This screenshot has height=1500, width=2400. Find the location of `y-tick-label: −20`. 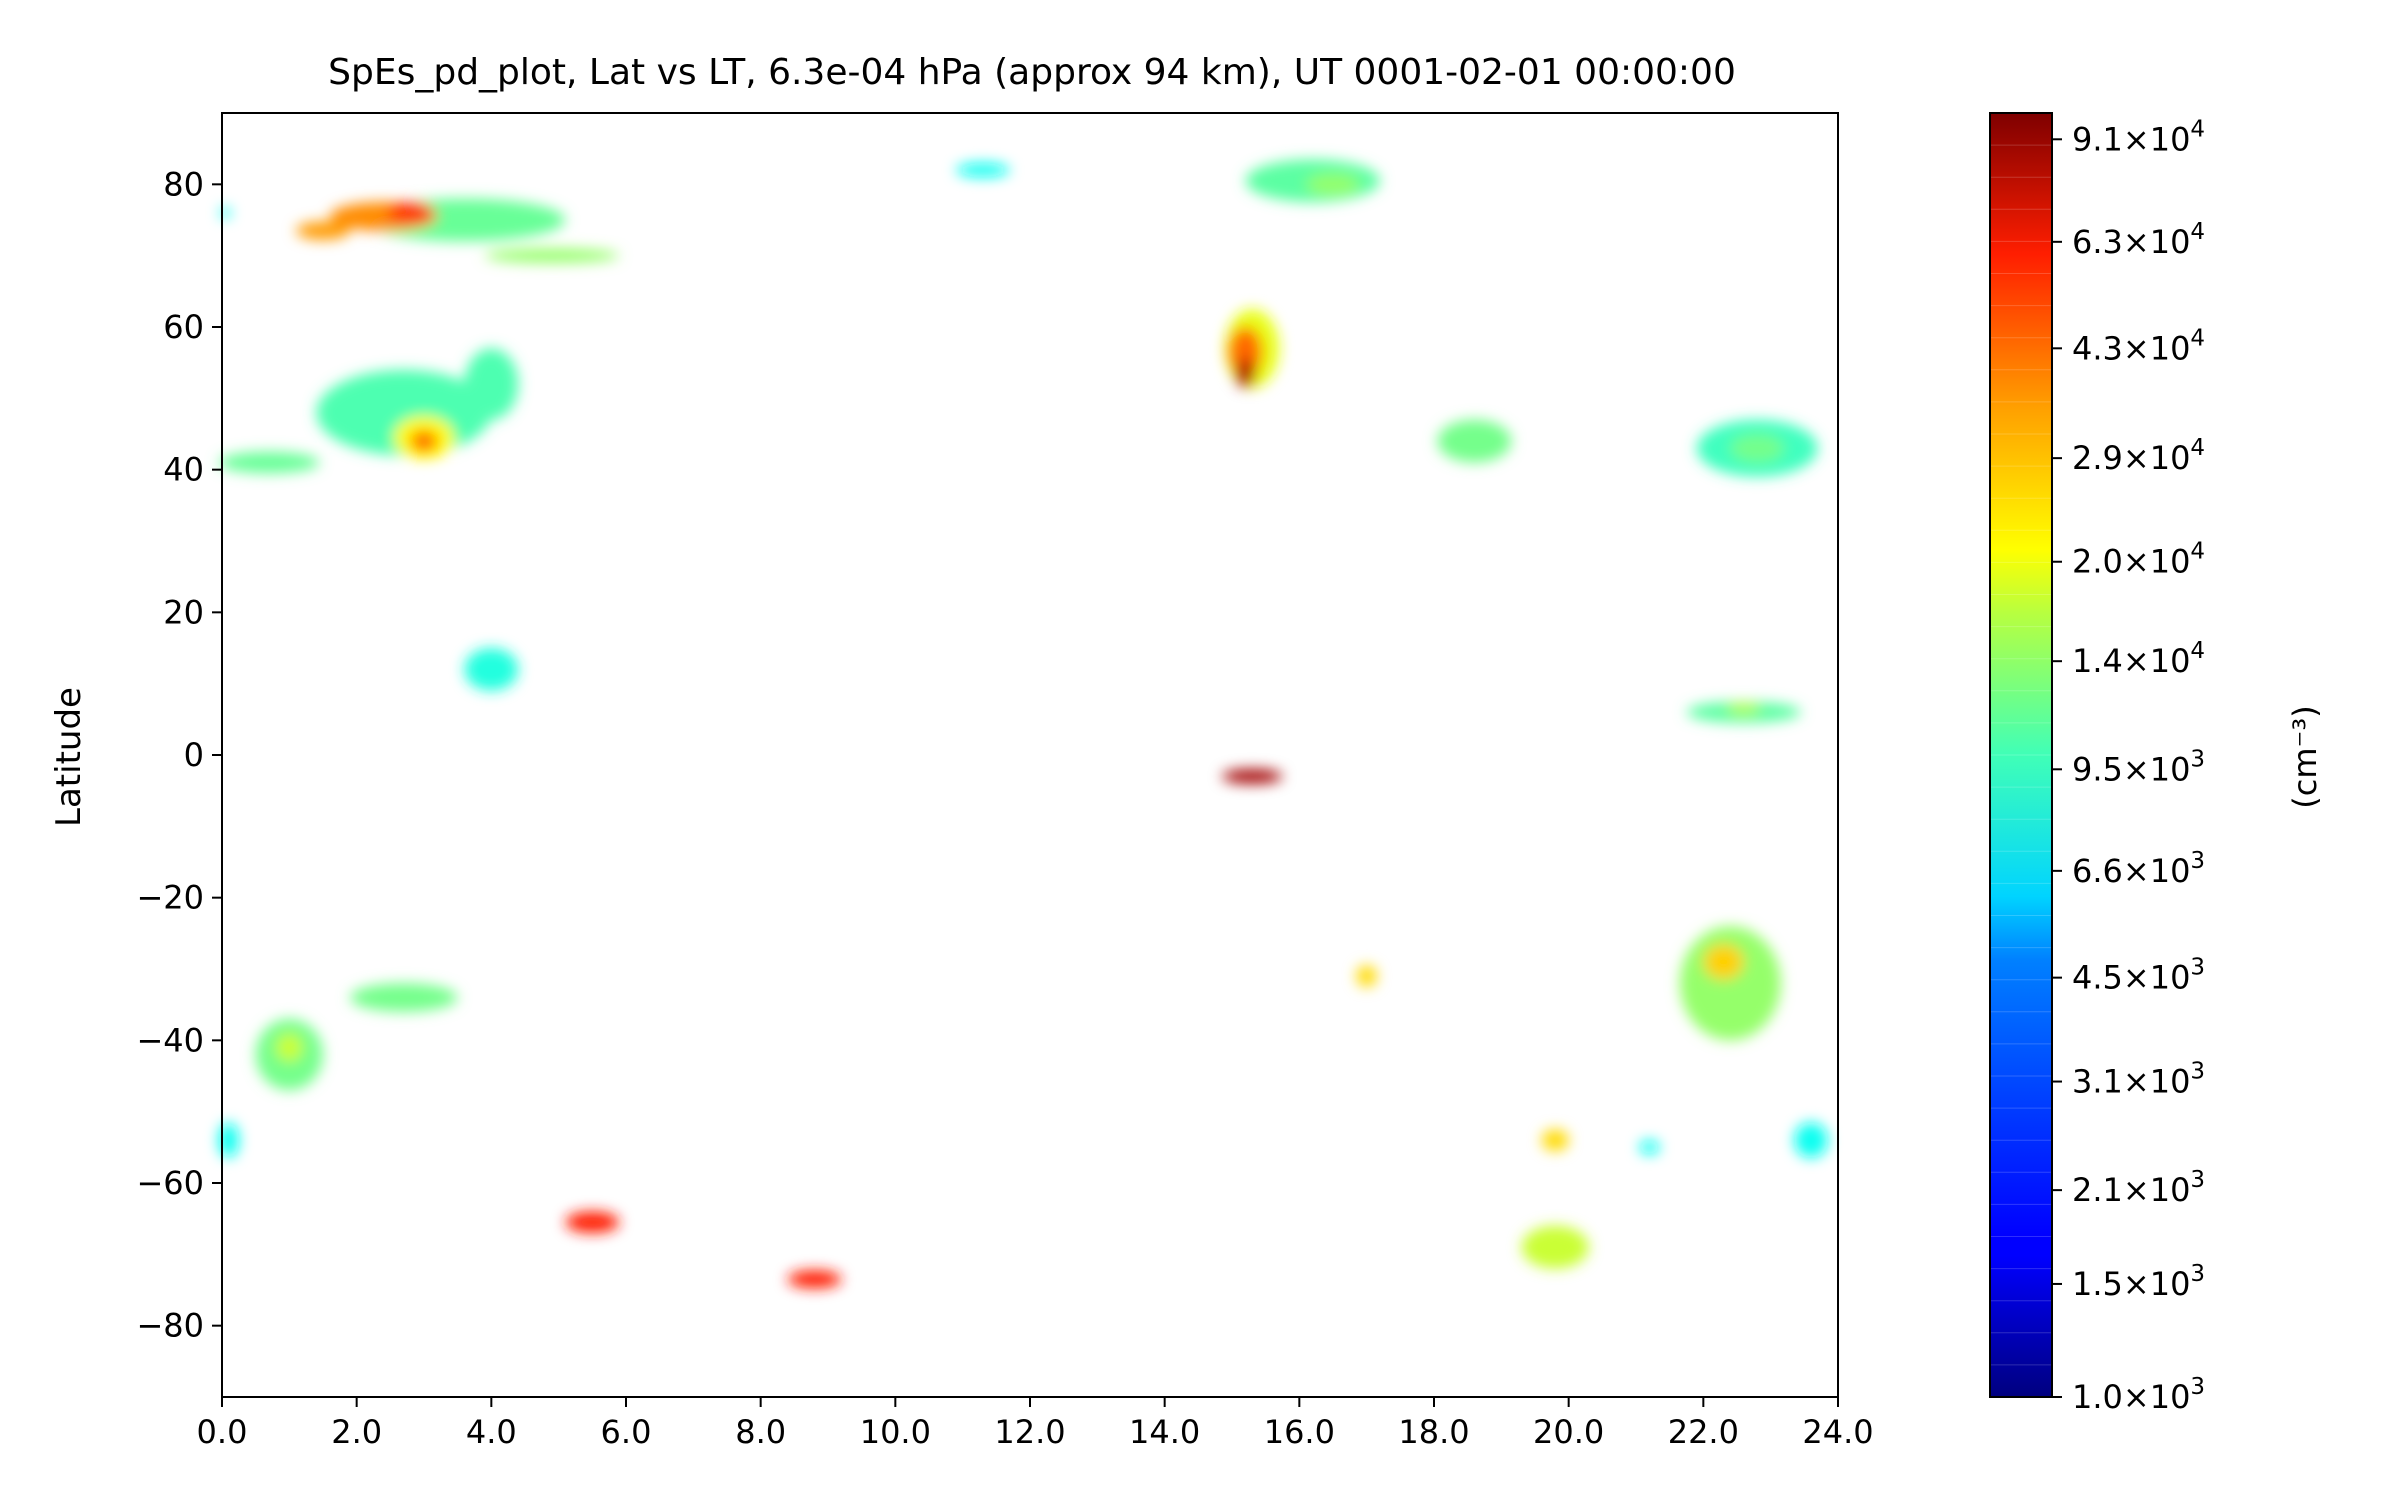

y-tick-label: −20 is located at coordinates (170, 898).